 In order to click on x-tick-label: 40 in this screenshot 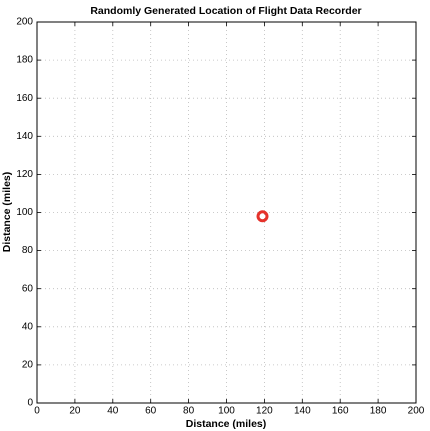, I will do `click(113, 411)`.